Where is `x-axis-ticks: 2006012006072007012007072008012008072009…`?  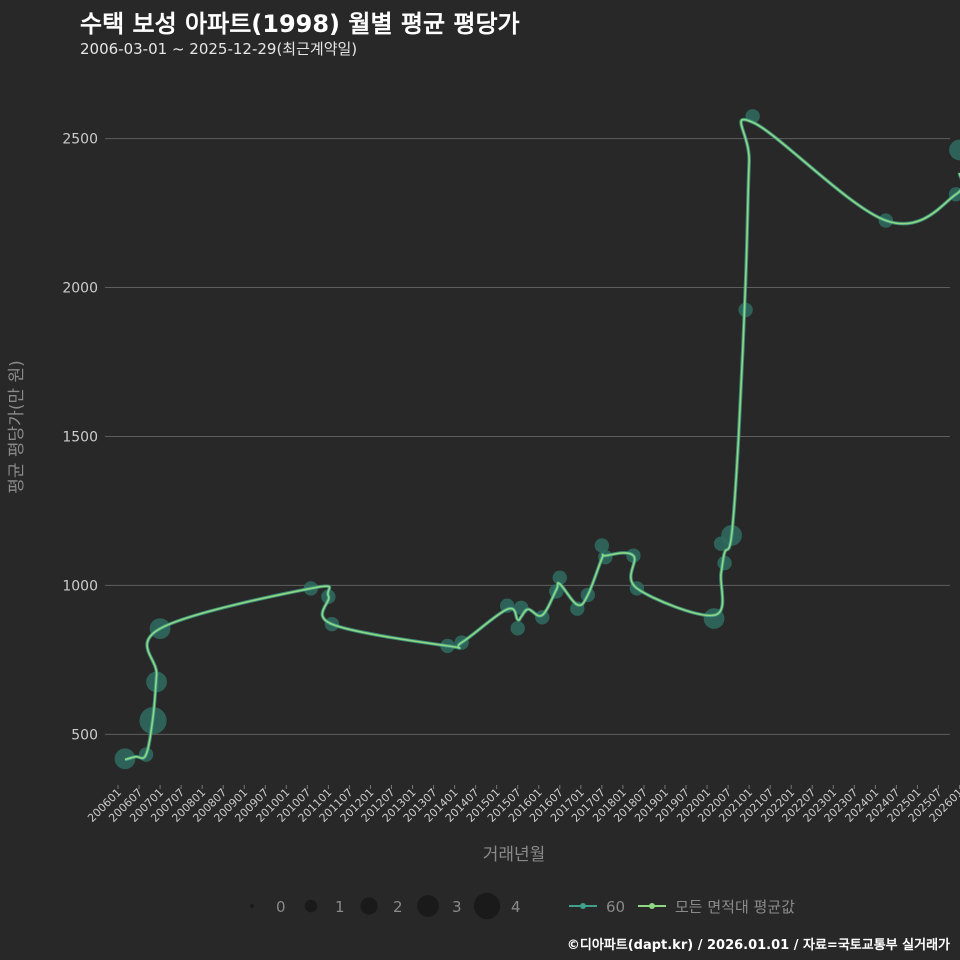 x-axis-ticks: 2006012006072007012007072008012008072009… is located at coordinates (522, 805).